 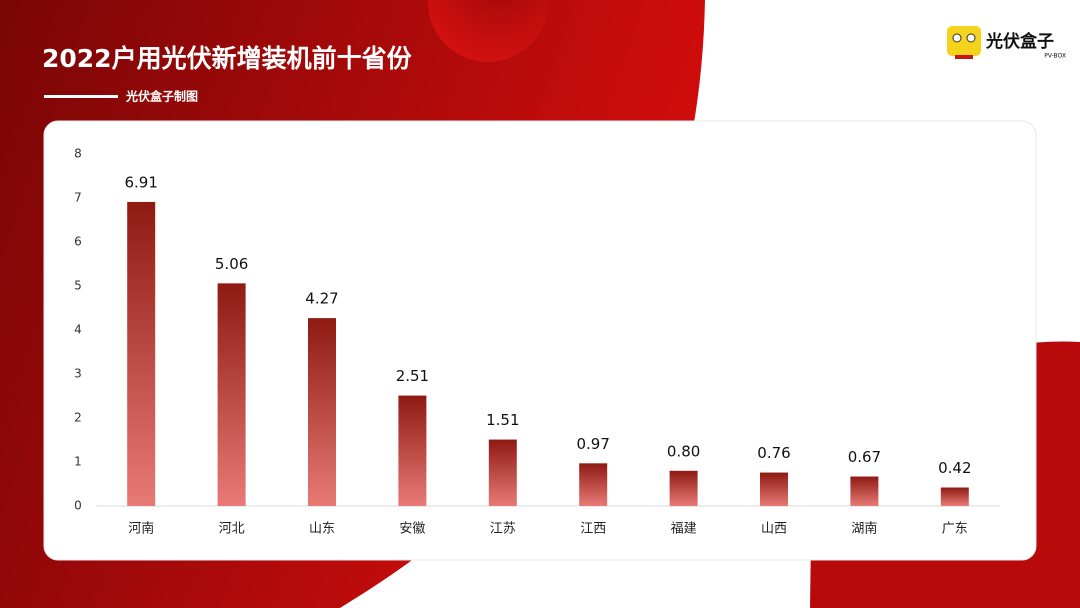 What do you see at coordinates (964, 57) in the screenshot?
I see `logo-base` at bounding box center [964, 57].